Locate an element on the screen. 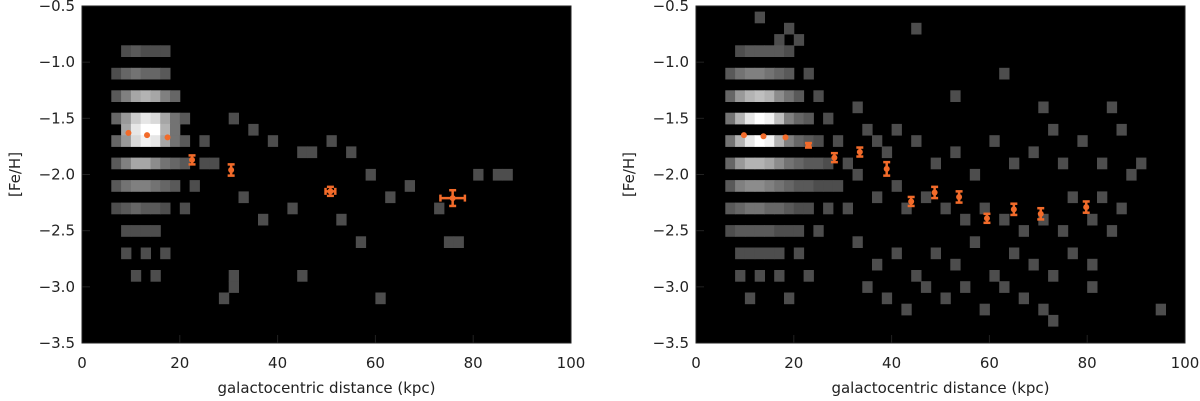  y-tick-label: −3.0 is located at coordinates (671, 287).